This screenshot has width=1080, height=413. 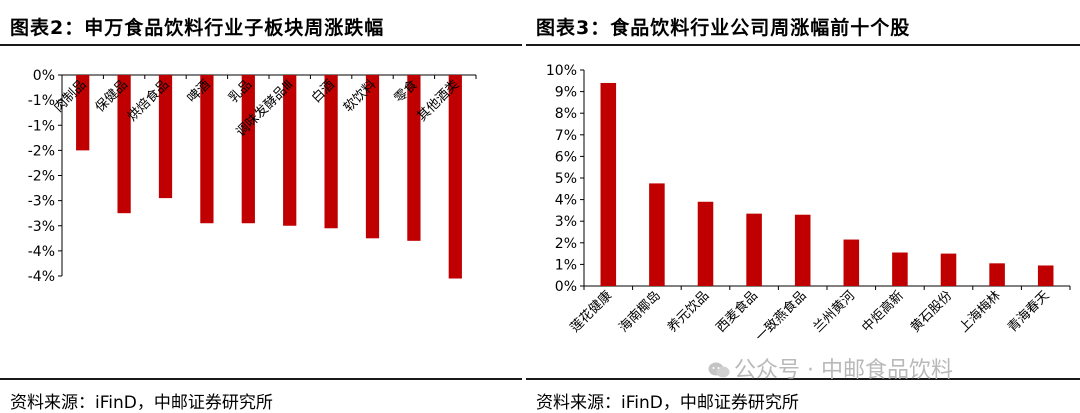 What do you see at coordinates (566, 114) in the screenshot?
I see `right-y-tick-label: 8%` at bounding box center [566, 114].